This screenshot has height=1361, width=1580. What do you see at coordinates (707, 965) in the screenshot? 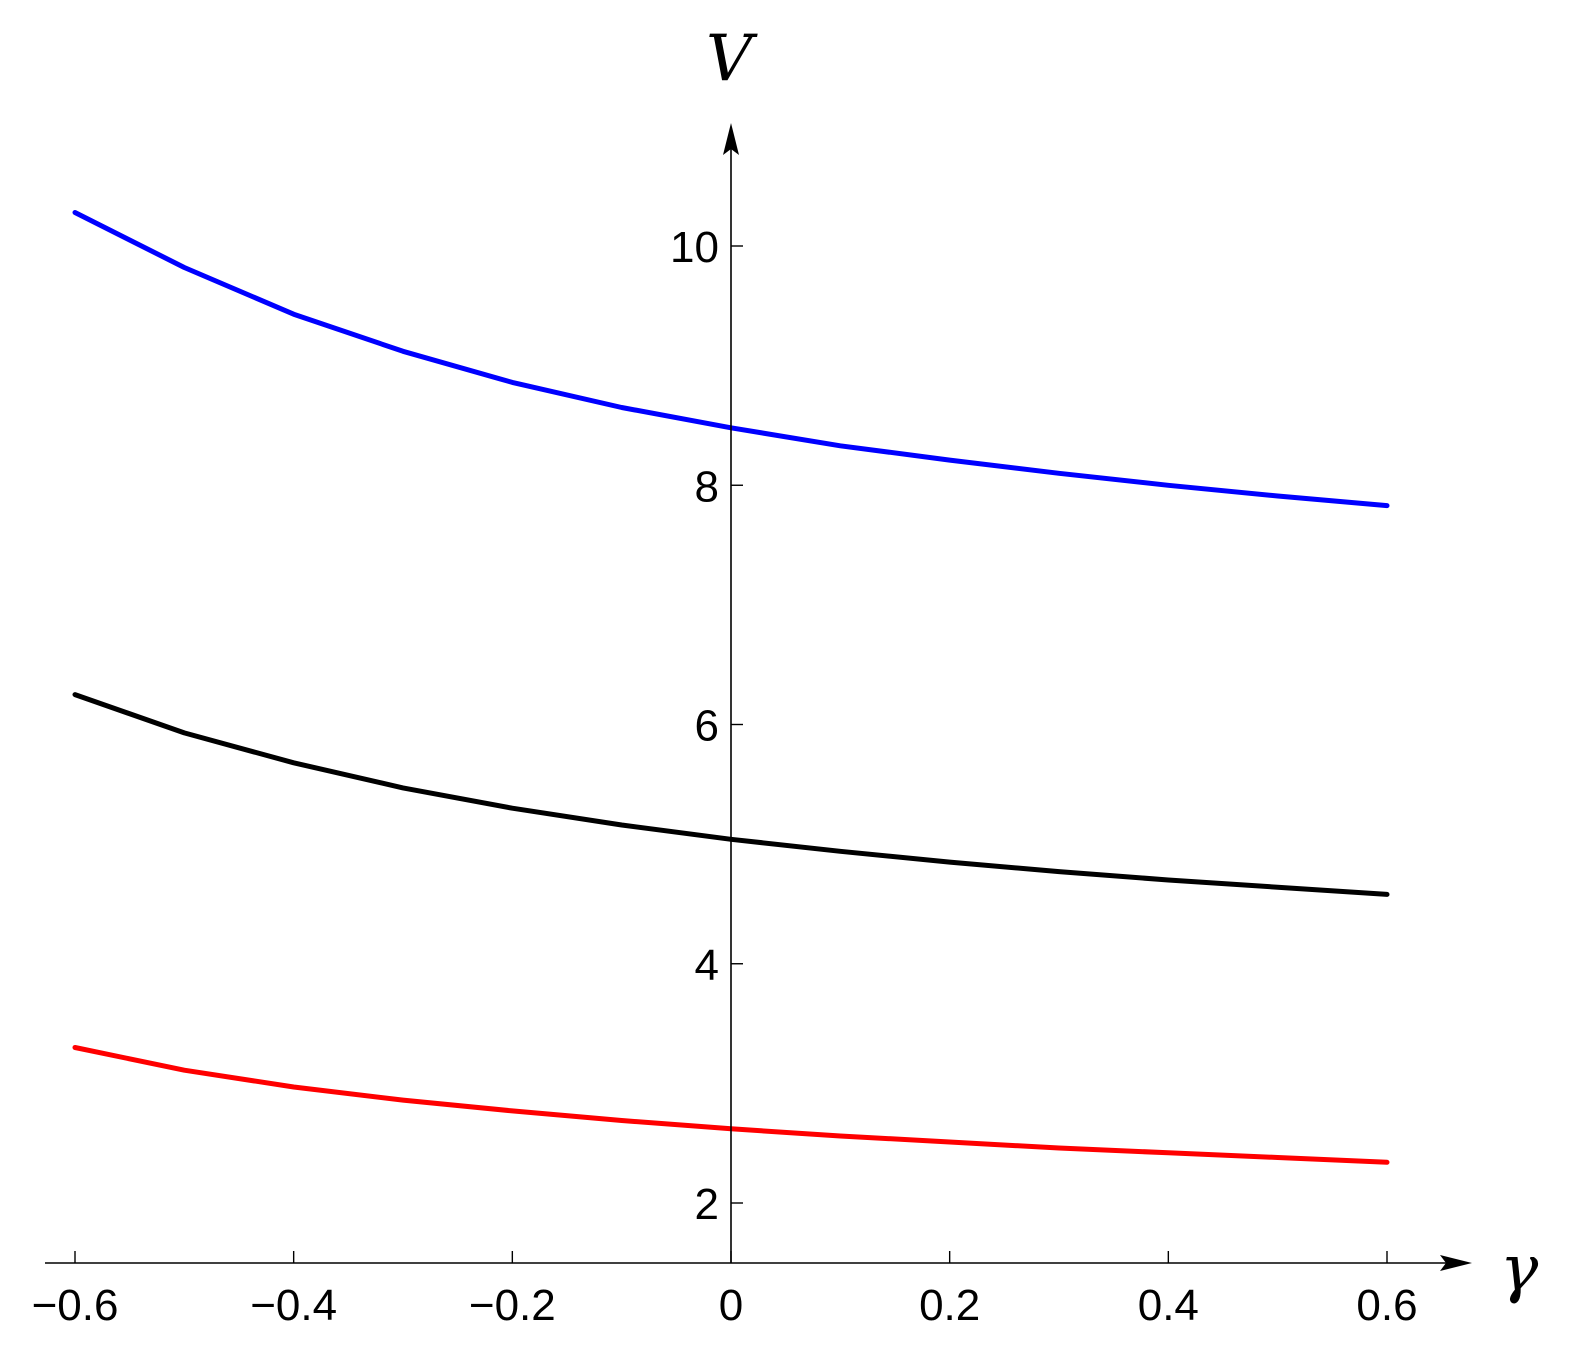
I see `y-tick-label: 4` at bounding box center [707, 965].